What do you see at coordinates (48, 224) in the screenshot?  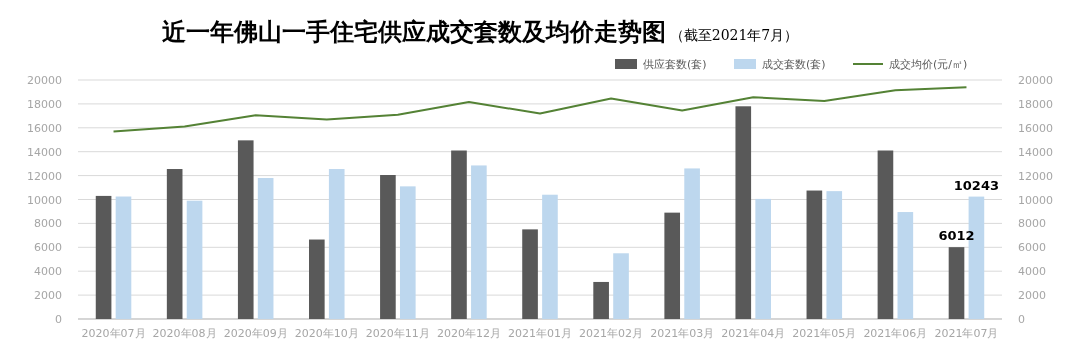 I see `y-tick-label: 8000` at bounding box center [48, 224].